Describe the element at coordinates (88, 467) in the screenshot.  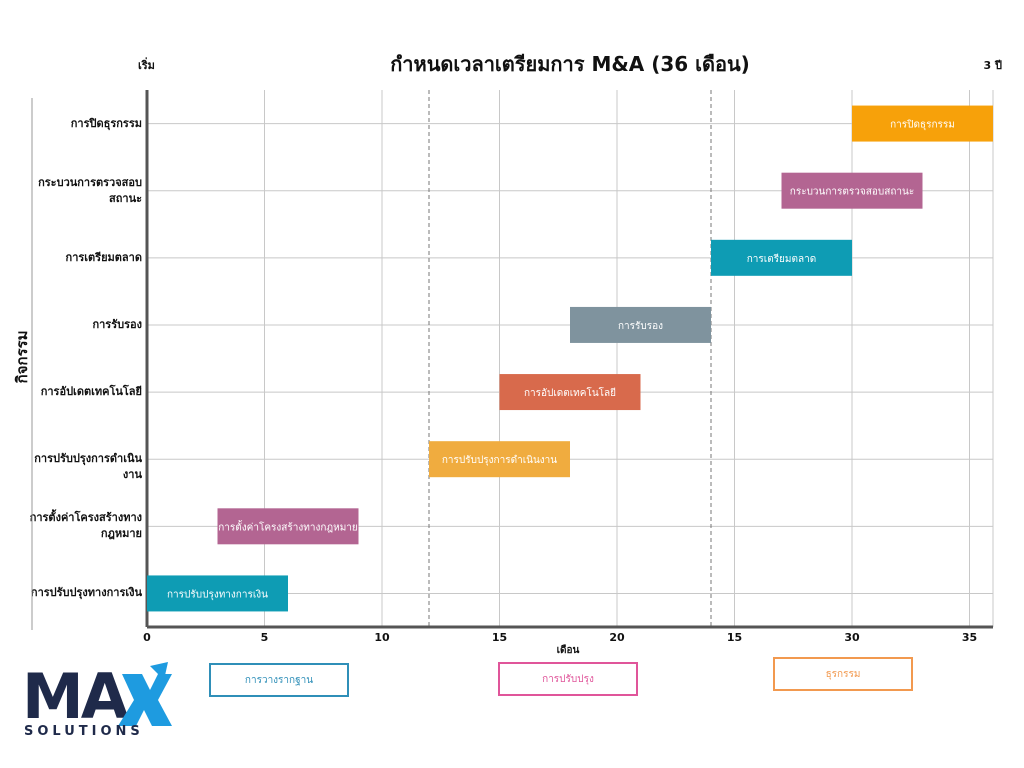
I see `y-category-label: การปรับปรุงการดำเนินงาน` at that location.